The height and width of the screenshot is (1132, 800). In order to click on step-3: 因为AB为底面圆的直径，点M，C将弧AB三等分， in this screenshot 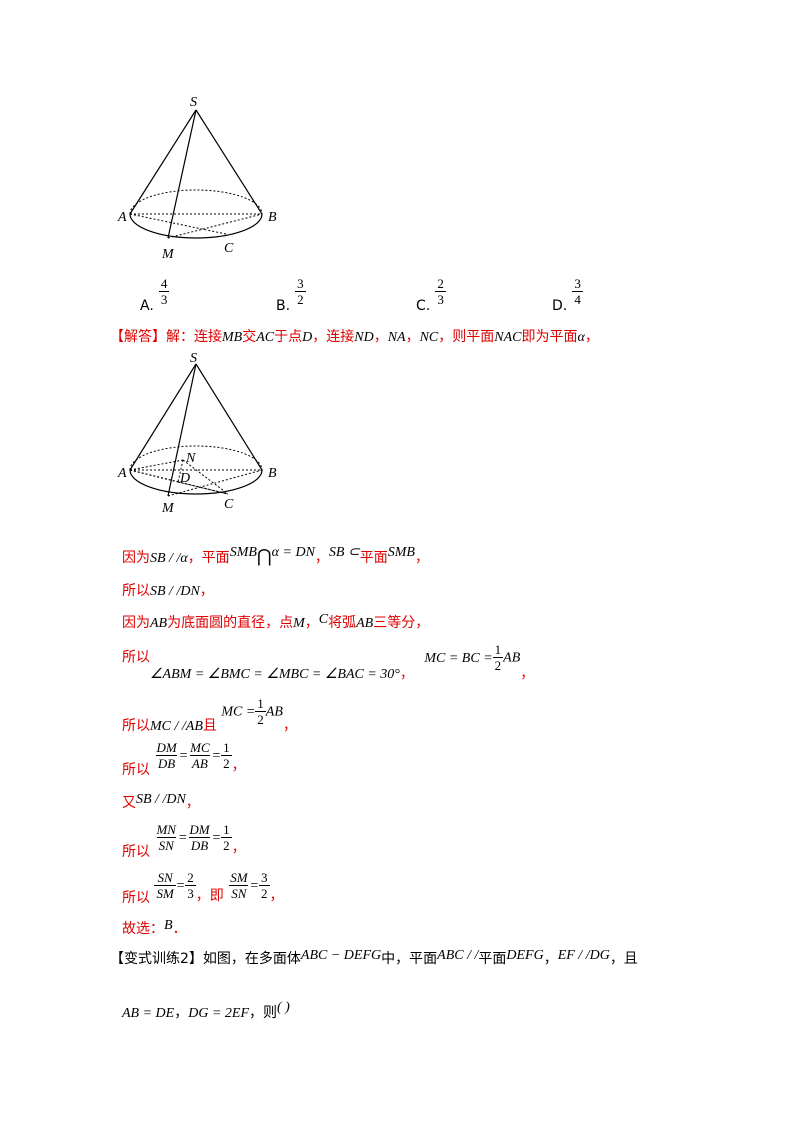, I will do `click(276, 621)`.